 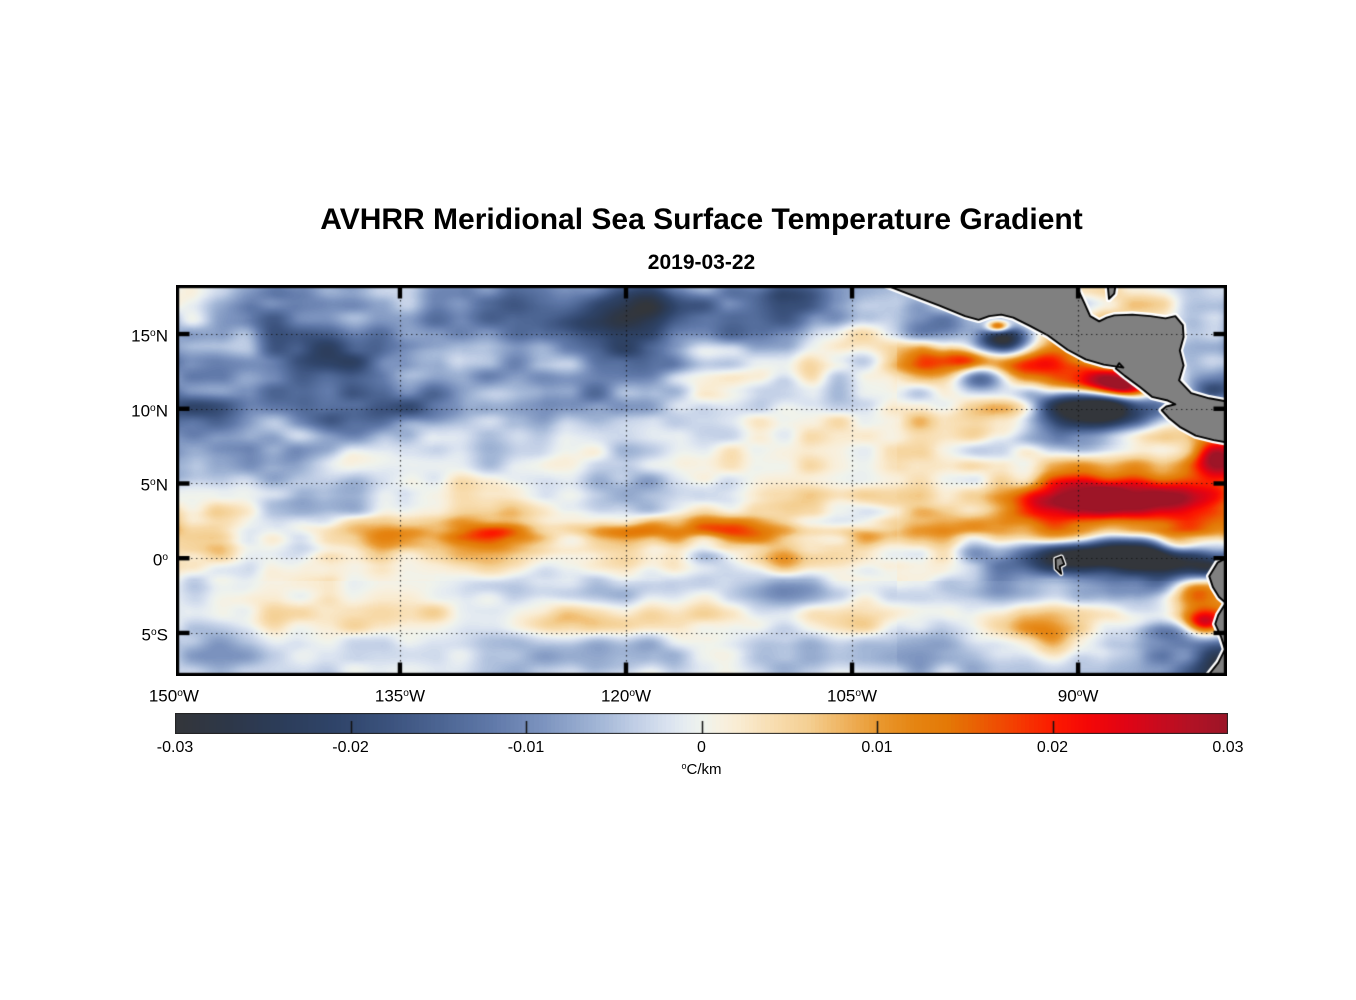 What do you see at coordinates (399, 696) in the screenshot?
I see `x-axis-tick-label: 135oW` at bounding box center [399, 696].